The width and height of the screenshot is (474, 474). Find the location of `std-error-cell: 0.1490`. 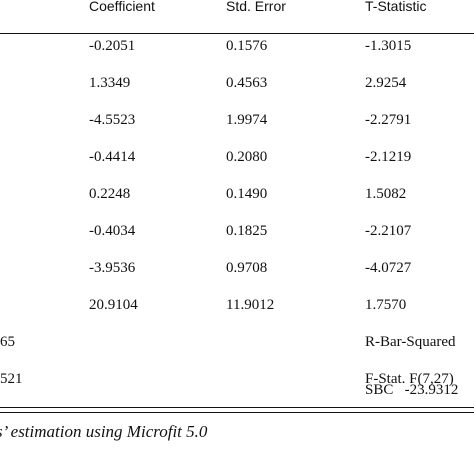

std-error-cell: 0.1490 is located at coordinates (247, 194).